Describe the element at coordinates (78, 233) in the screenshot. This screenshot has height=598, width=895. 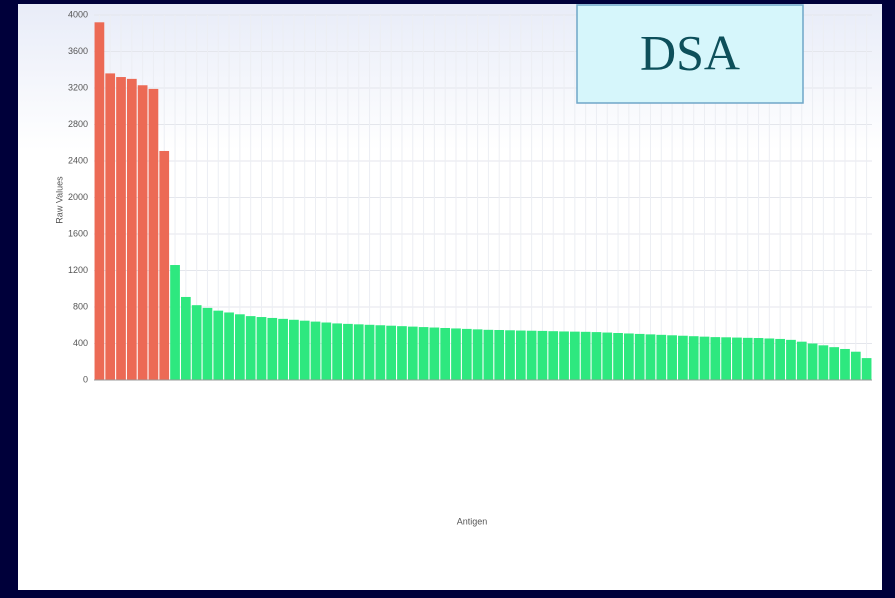
I see `y-tick-label: 1600` at that location.